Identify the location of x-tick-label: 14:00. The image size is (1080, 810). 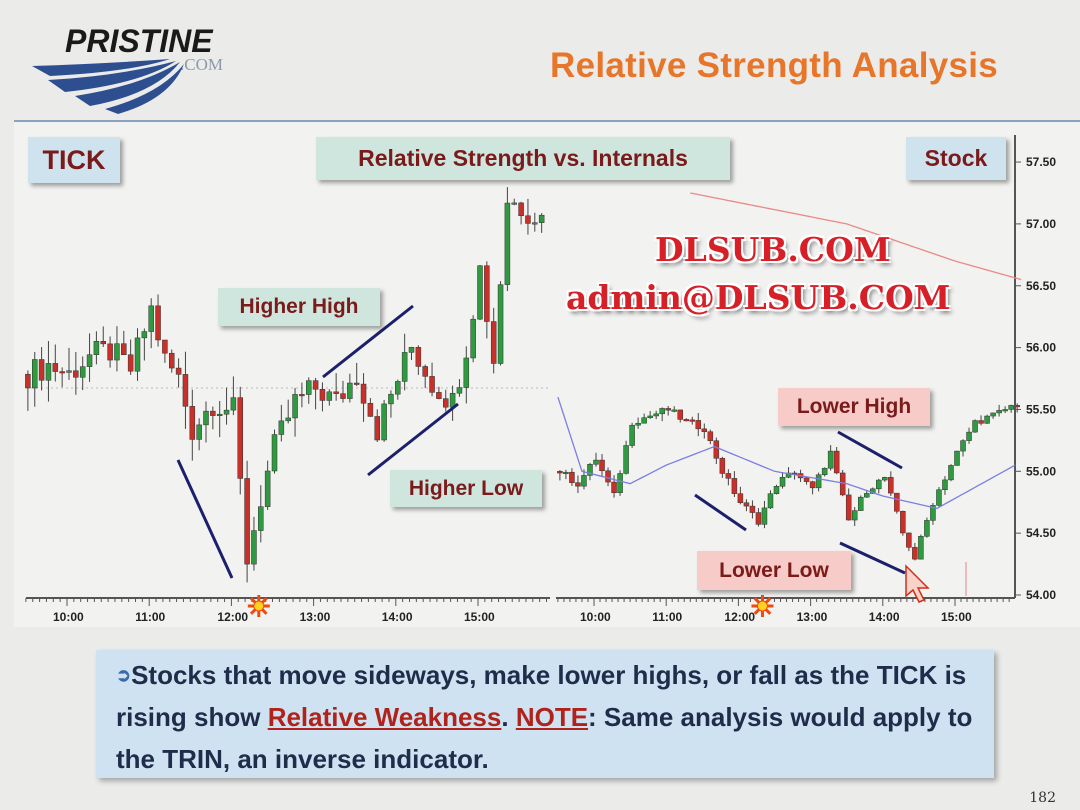
(884, 617).